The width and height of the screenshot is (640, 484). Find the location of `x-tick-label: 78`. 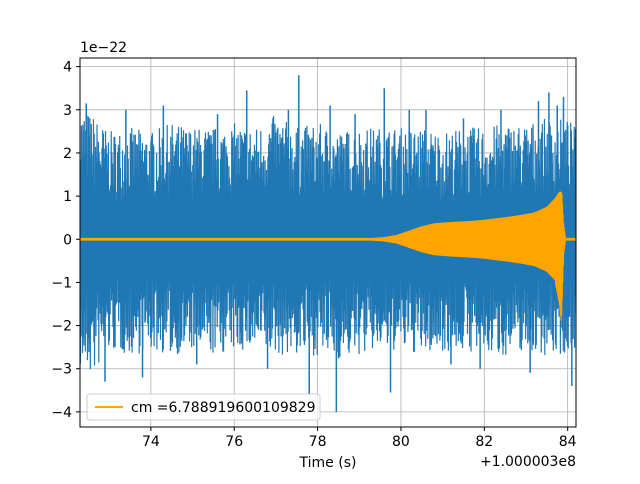

x-tick-label: 78 is located at coordinates (318, 442).